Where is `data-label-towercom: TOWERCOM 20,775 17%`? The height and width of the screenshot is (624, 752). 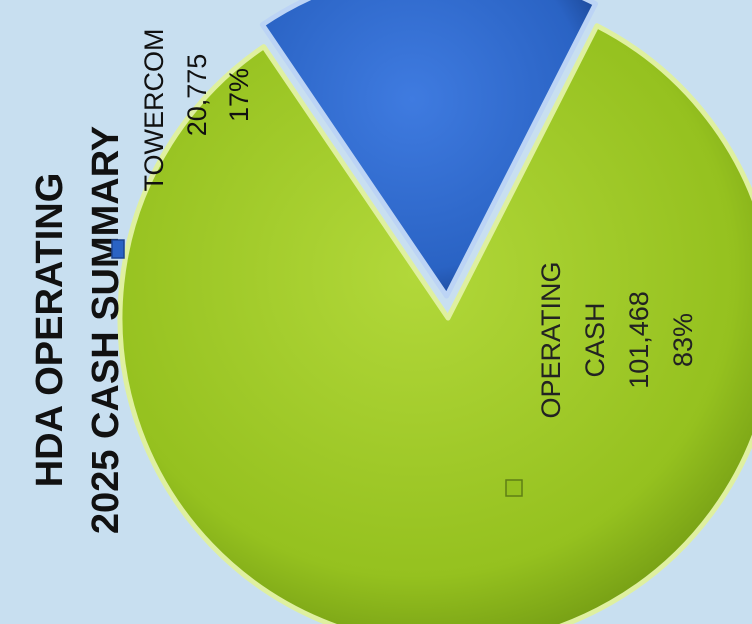
data-label-towercom: TOWERCOM 20,775 17% is located at coordinates (196, 110).